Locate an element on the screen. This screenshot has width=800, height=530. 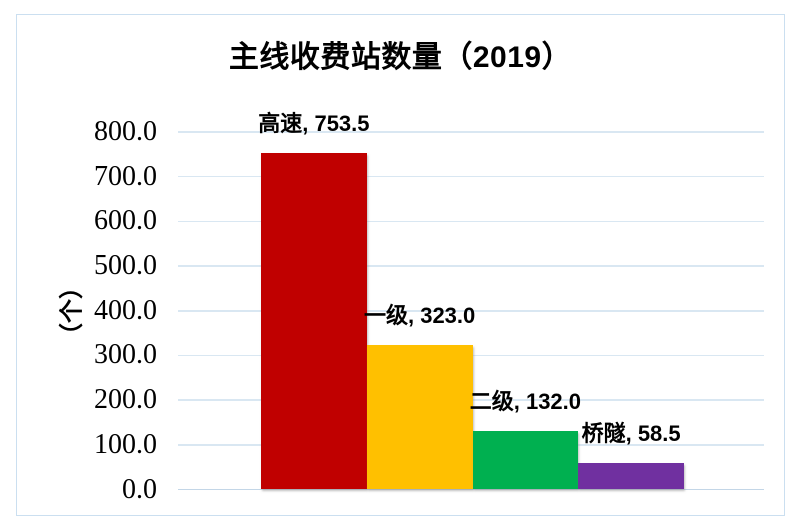
bar-data-label: 高速, 753.5 is located at coordinates (314, 123).